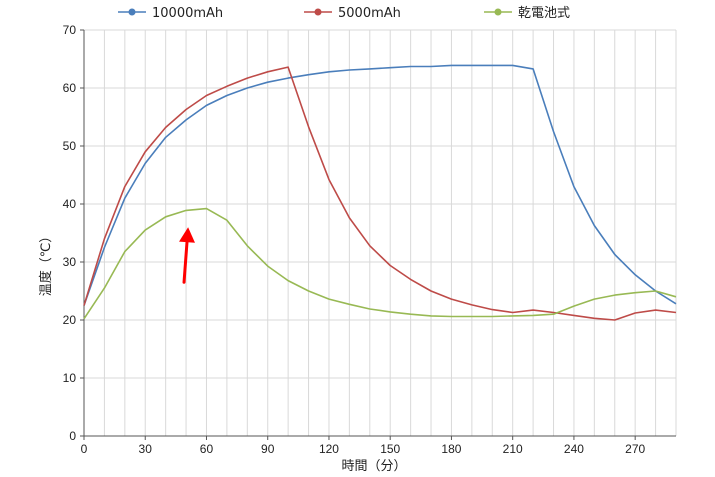  Describe the element at coordinates (390, 449) in the screenshot. I see `x-tick-label: 150` at that location.